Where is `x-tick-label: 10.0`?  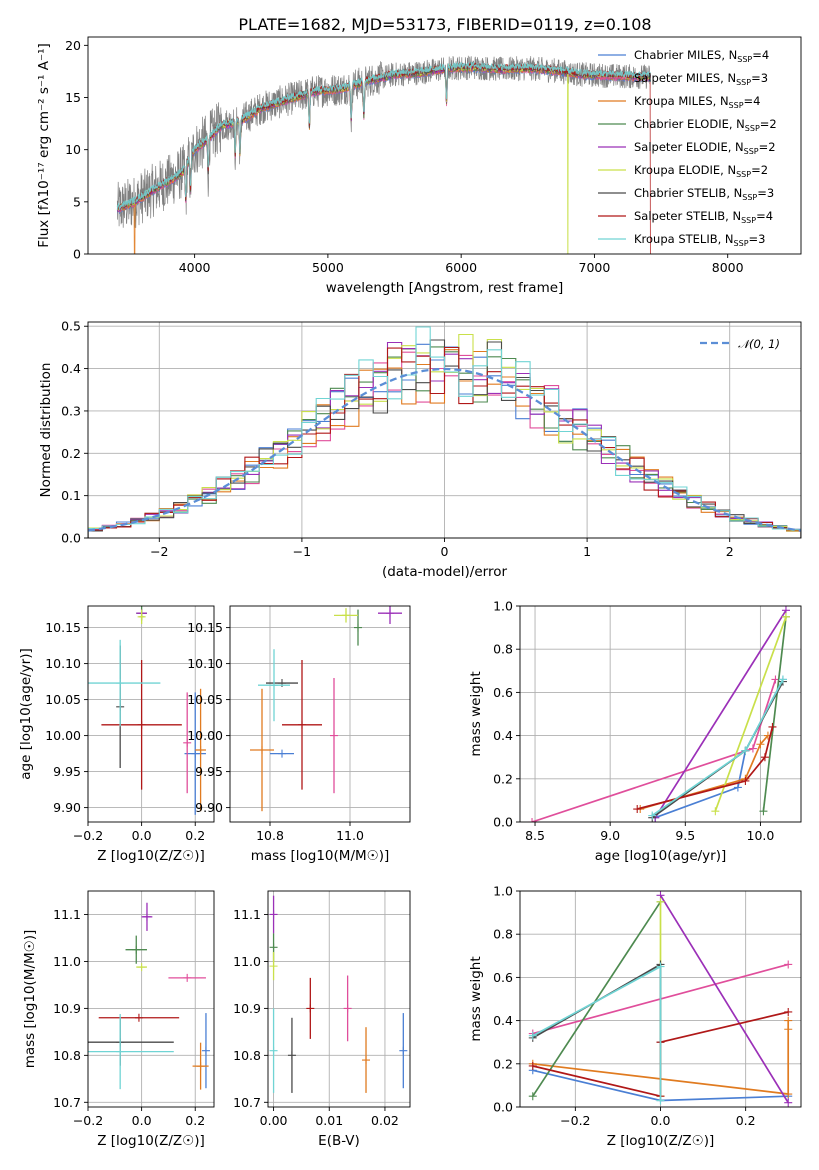
x-tick-label: 10.0 is located at coordinates (761, 835).